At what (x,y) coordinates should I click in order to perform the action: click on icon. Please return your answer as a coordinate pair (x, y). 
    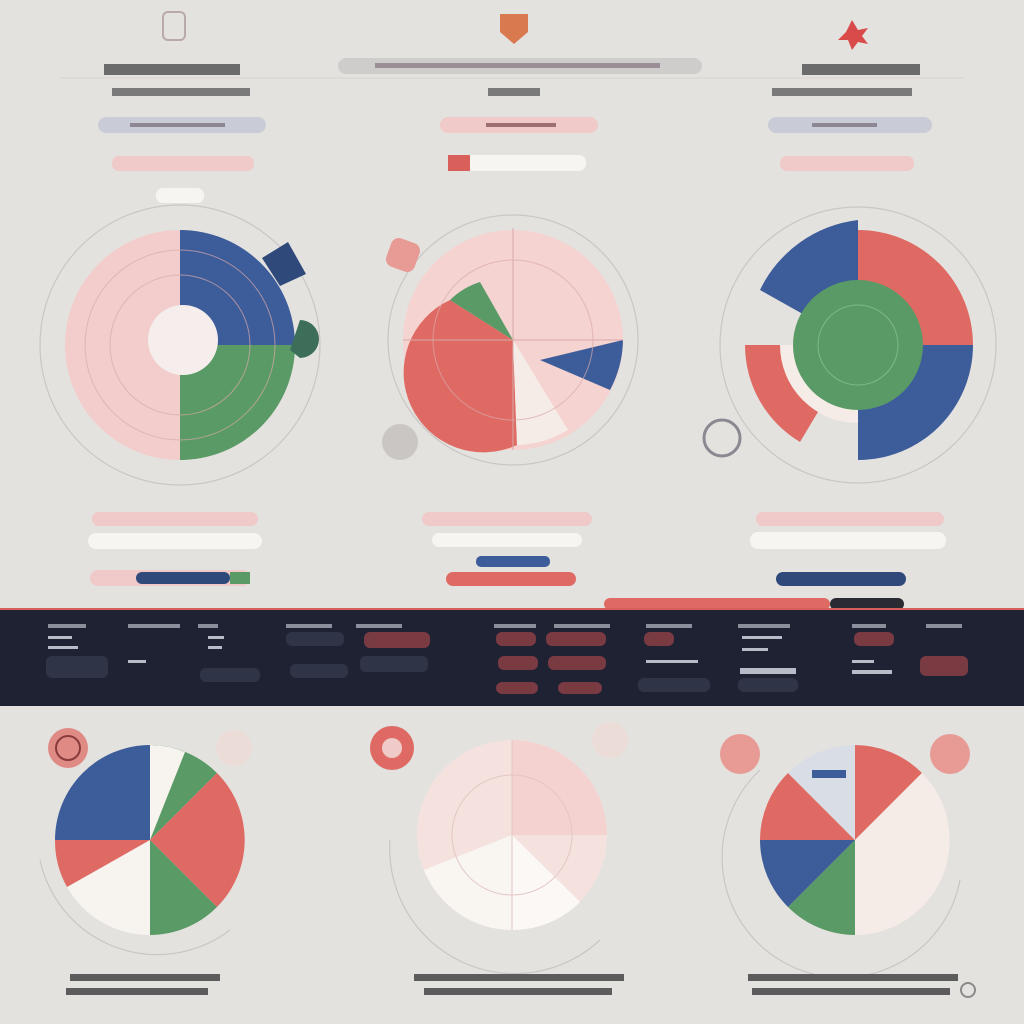
    Looking at the image, I should click on (968, 990).